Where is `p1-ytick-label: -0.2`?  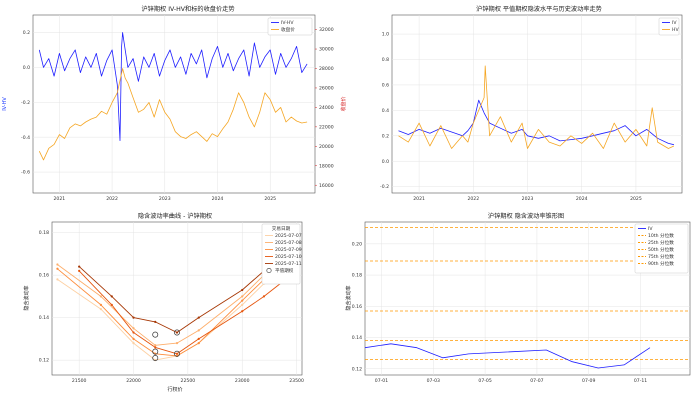 p1-ytick-label: -0.2 is located at coordinates (25, 103).